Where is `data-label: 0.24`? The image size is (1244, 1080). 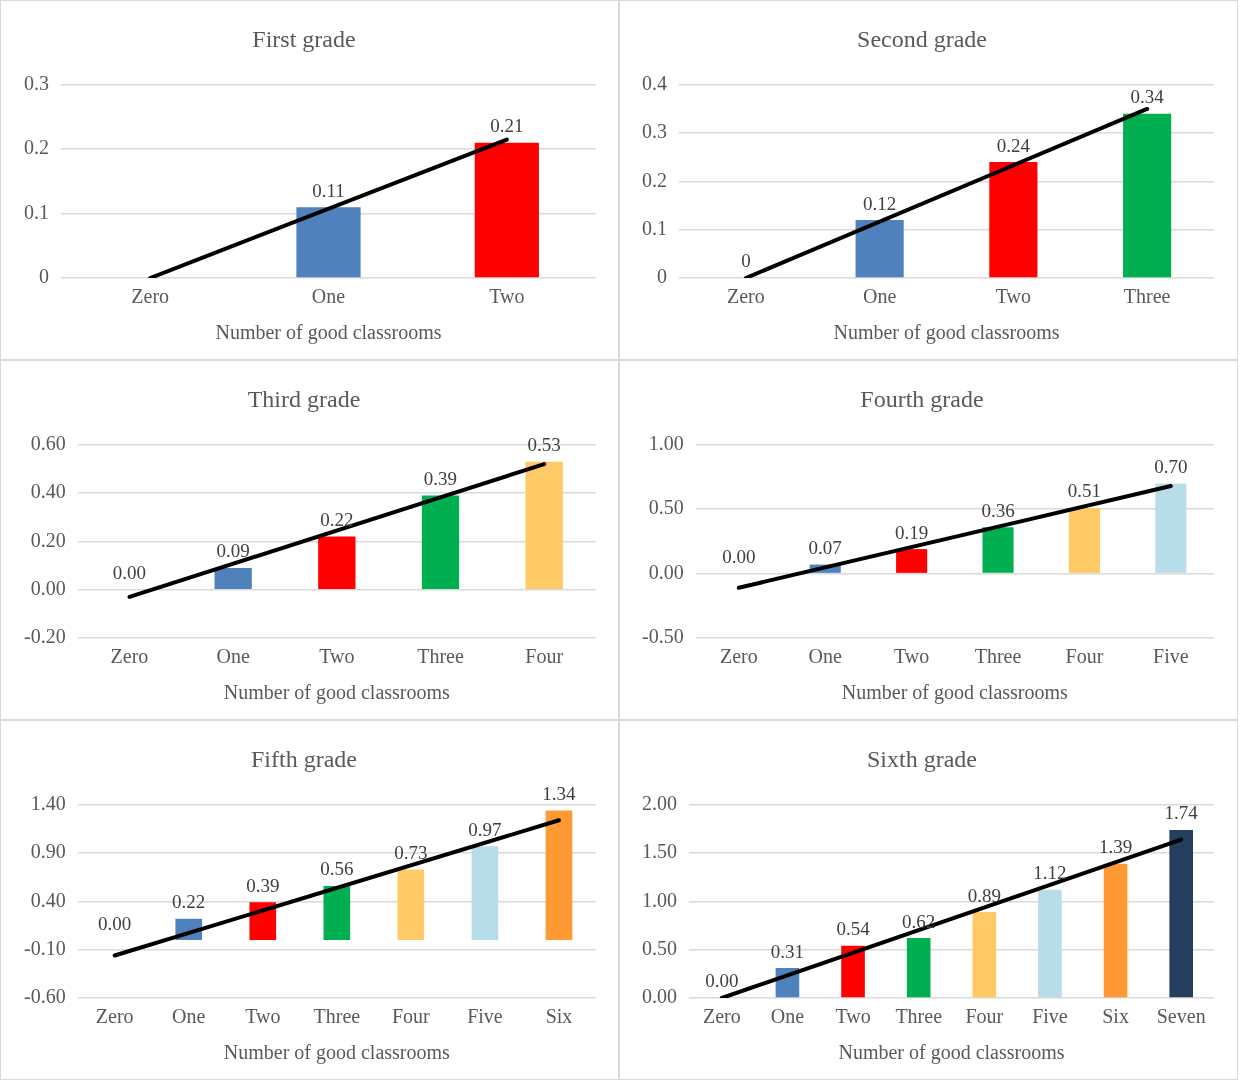 data-label: 0.24 is located at coordinates (1013, 145).